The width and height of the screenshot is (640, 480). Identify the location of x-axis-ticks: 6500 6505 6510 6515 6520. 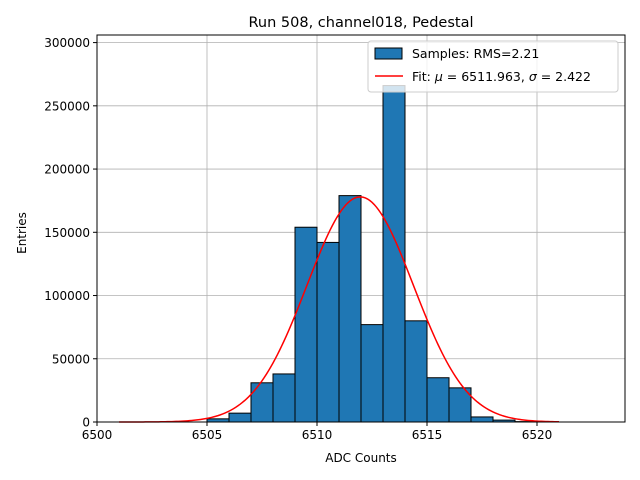
(317, 432).